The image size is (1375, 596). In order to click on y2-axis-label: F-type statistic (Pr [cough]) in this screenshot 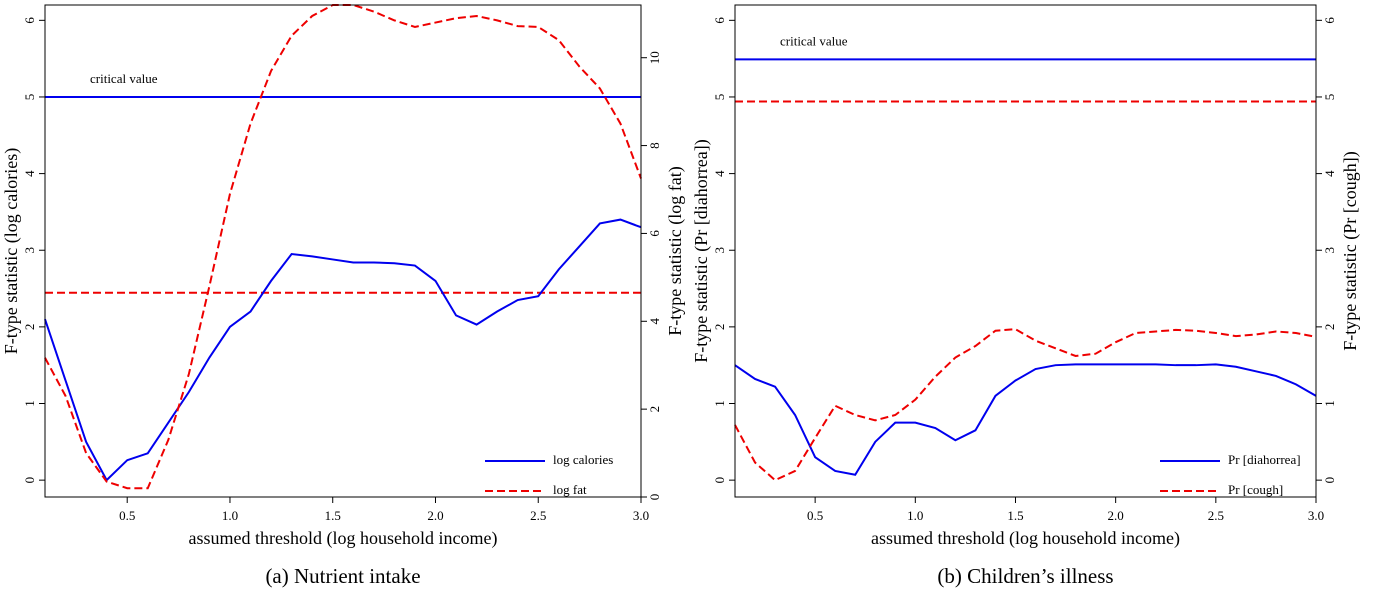, I will do `click(1350, 250)`.